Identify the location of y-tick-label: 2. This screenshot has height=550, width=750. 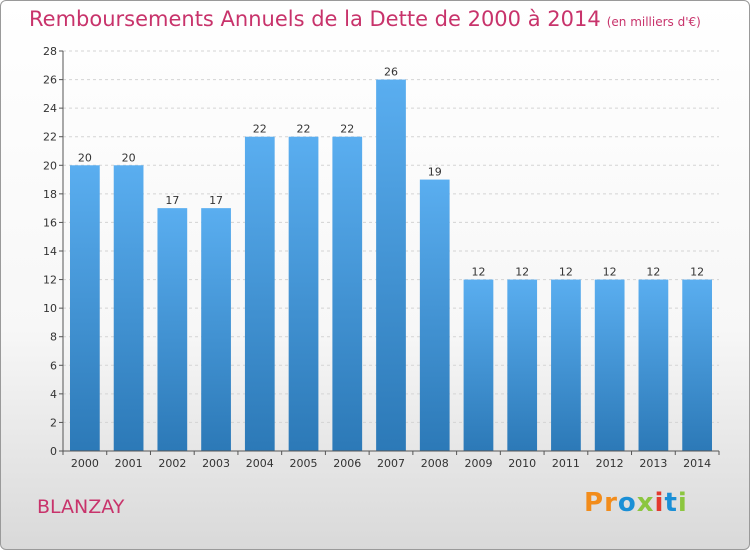
(53, 422).